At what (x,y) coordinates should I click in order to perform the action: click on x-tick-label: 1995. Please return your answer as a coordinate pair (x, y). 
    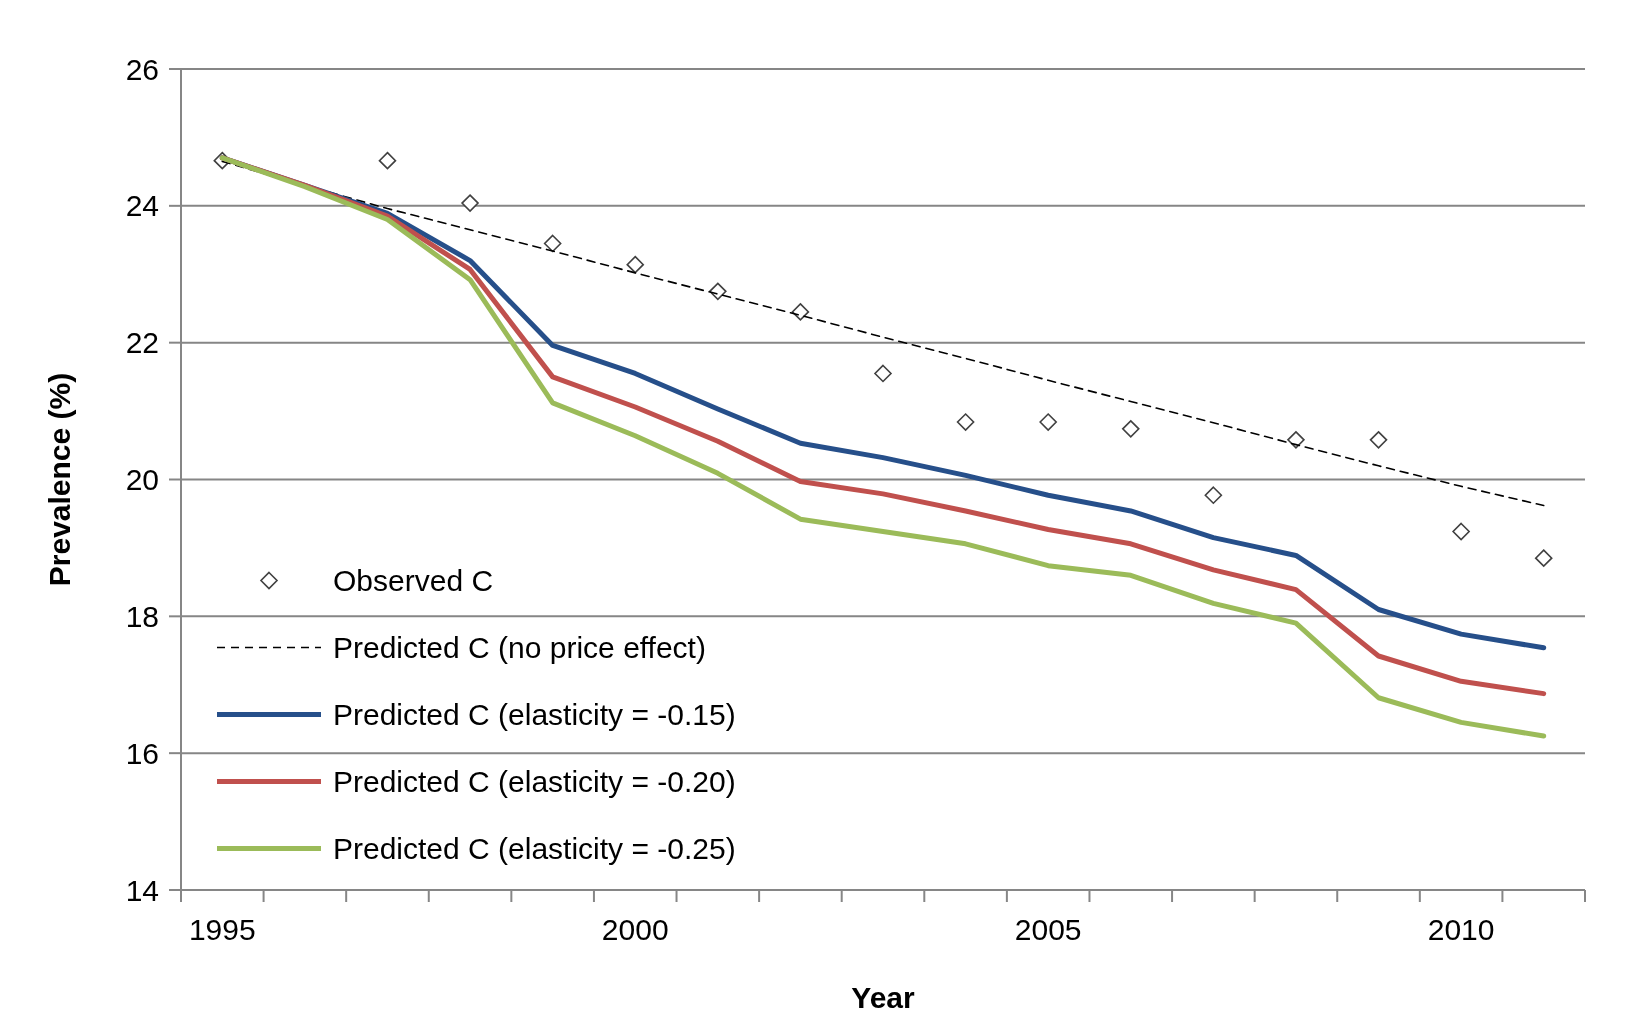
    Looking at the image, I should click on (222, 929).